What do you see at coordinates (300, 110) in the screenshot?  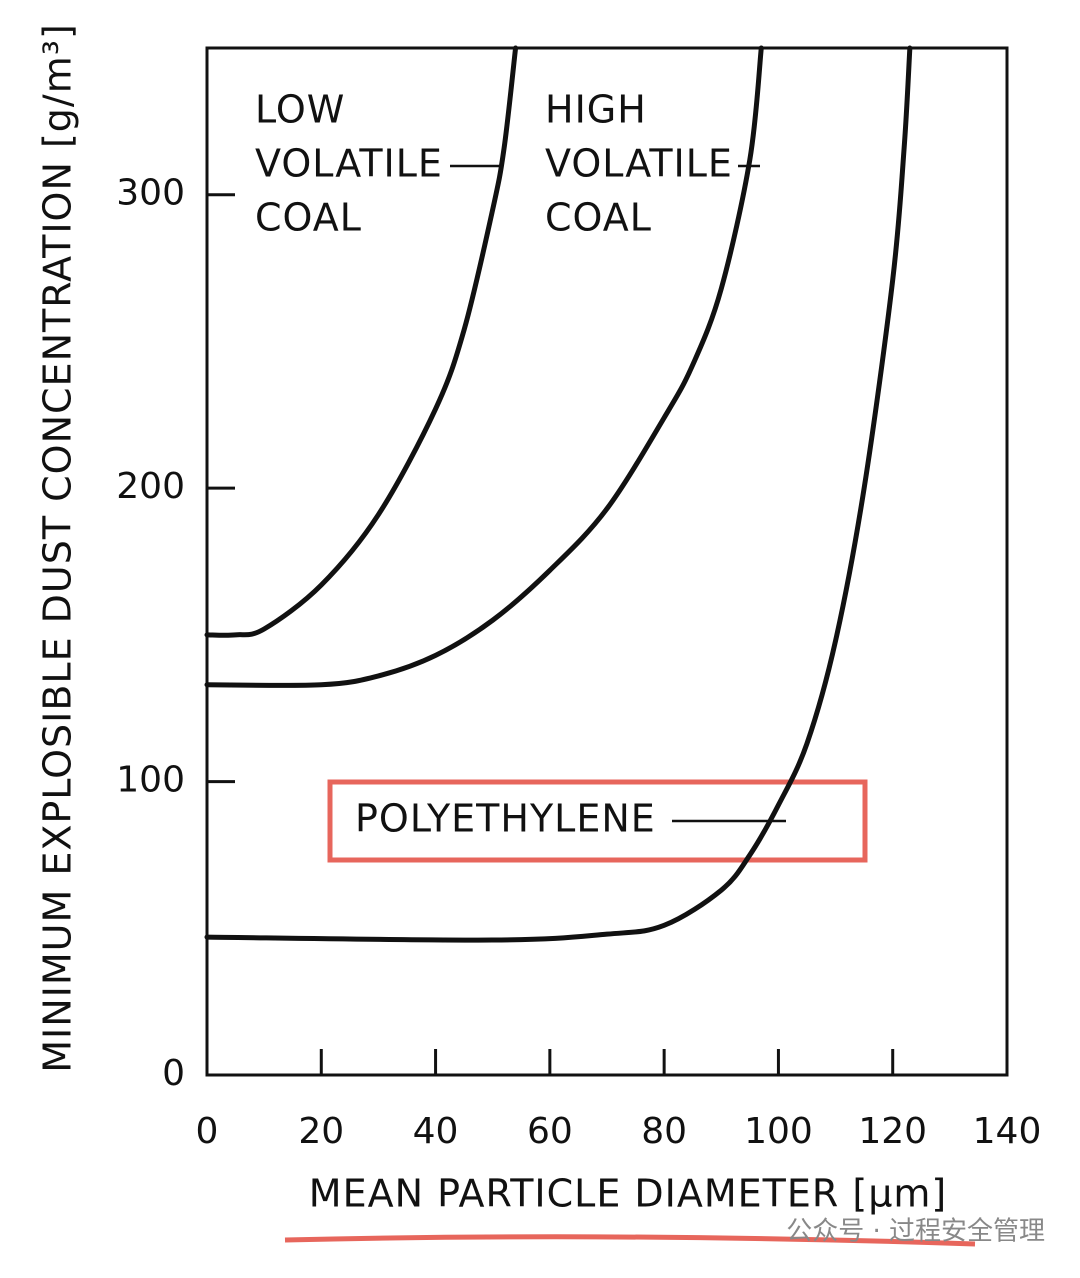 I see `series-label: LOW` at bounding box center [300, 110].